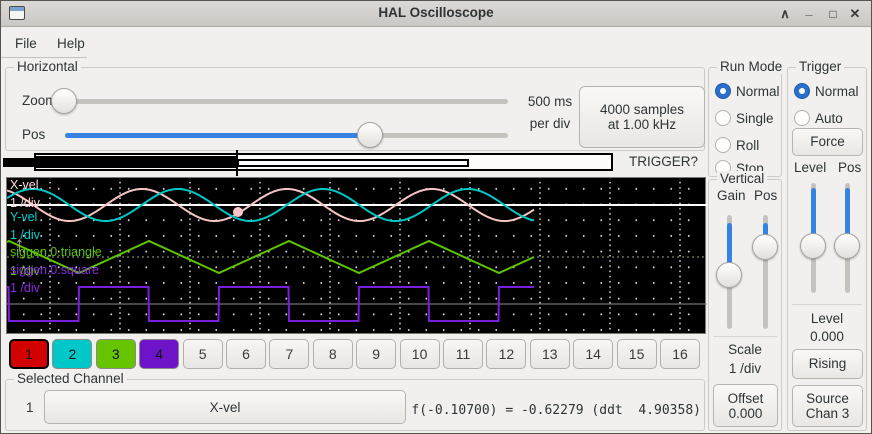 The image size is (872, 434). Describe the element at coordinates (26, 43) in the screenshot. I see `menu-file: File` at that location.